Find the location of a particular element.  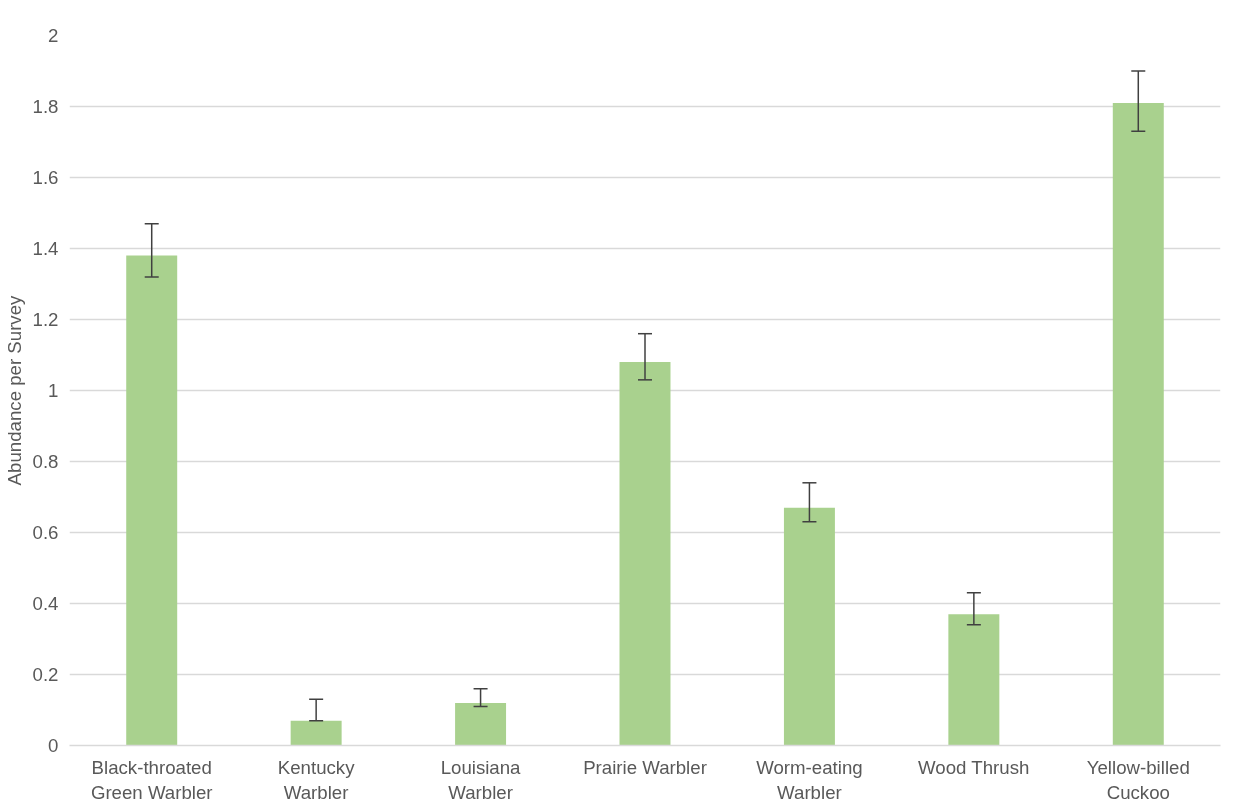

y-tick-label: 0.8 is located at coordinates (45, 461).